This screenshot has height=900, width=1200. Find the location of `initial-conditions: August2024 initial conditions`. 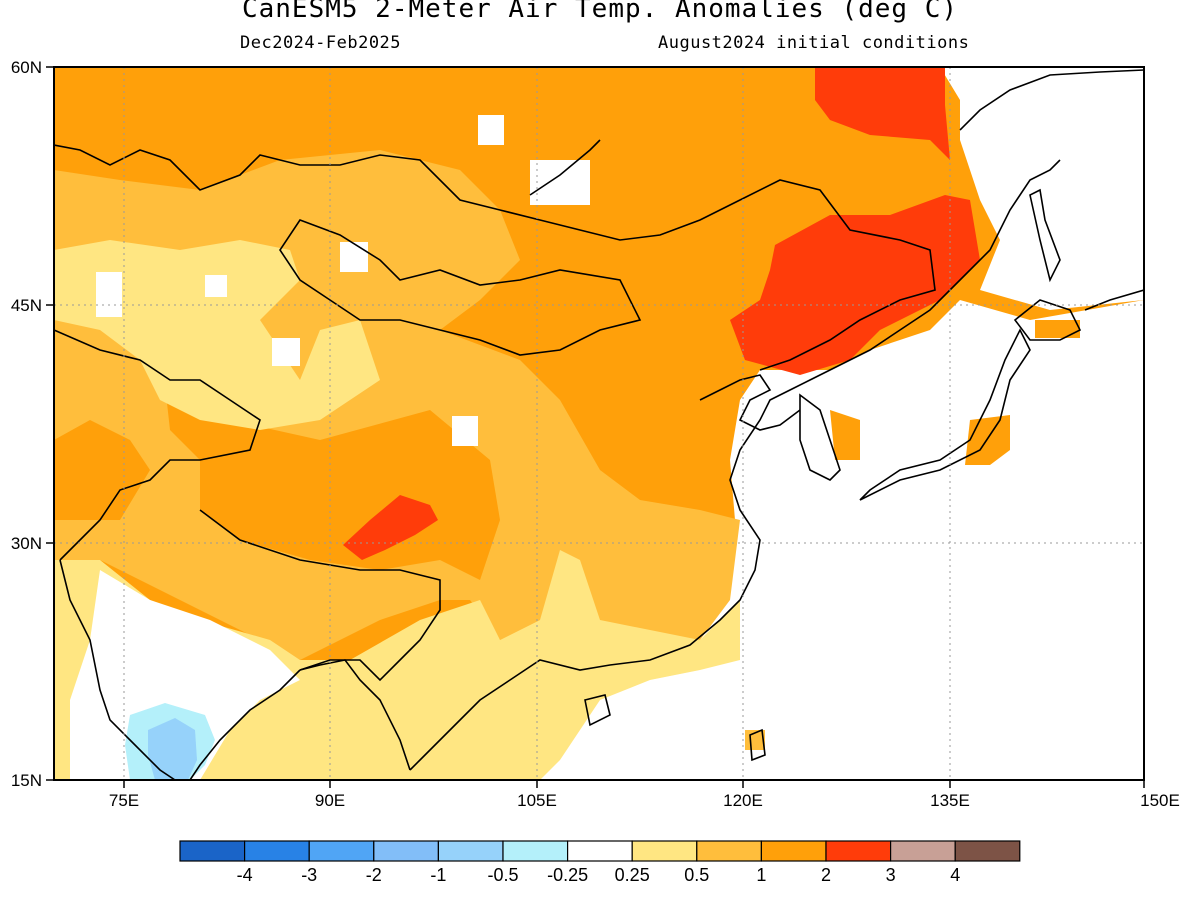

initial-conditions: August2024 initial conditions is located at coordinates (814, 43).